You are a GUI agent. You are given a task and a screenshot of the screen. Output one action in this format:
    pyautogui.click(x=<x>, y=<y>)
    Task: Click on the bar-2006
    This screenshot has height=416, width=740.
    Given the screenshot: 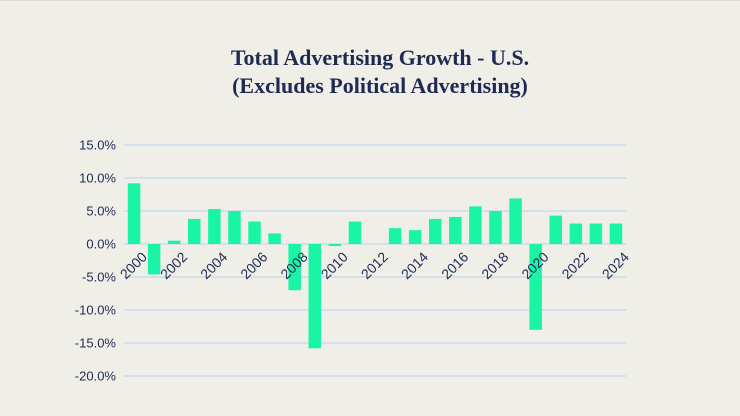 What is the action you would take?
    pyautogui.click(x=254, y=232)
    